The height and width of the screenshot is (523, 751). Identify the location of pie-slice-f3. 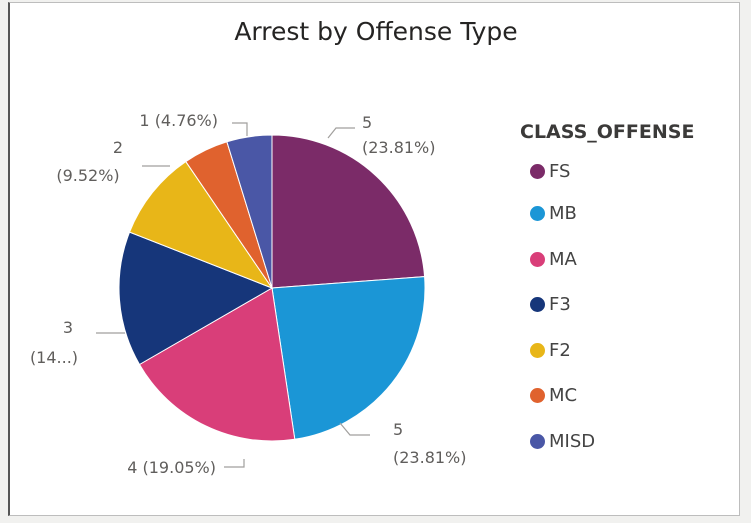
(196, 298).